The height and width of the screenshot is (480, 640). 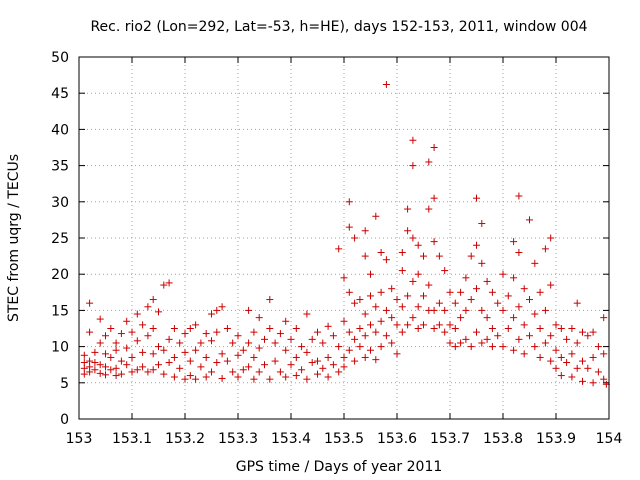 What do you see at coordinates (14, 238) in the screenshot?
I see `y-axis-label: STEC from uqrg / TECUs` at bounding box center [14, 238].